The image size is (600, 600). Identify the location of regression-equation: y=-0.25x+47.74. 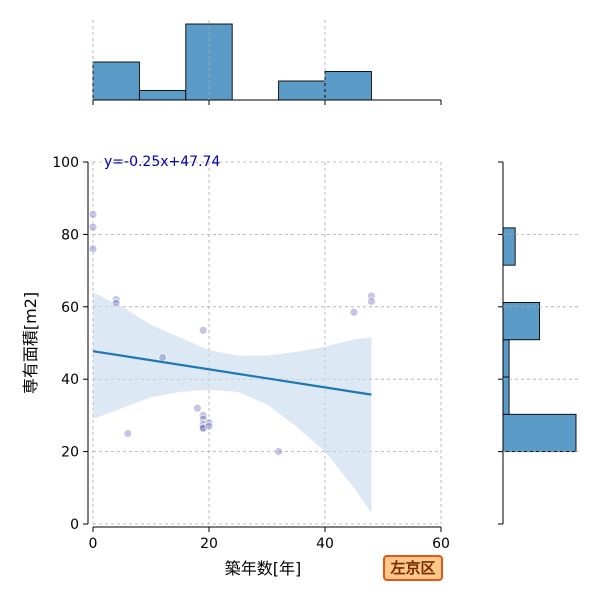
(162, 162).